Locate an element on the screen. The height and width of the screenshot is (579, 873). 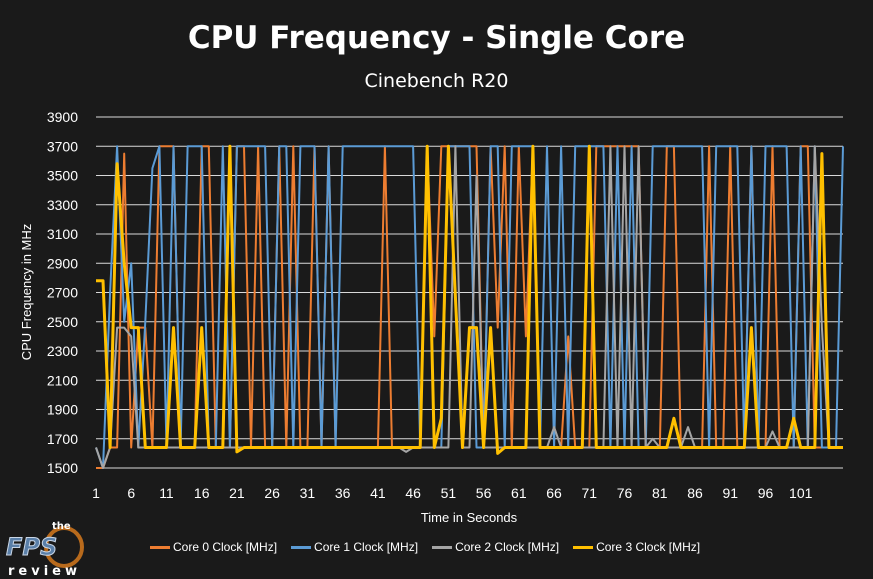
y-tick-label: 3900 is located at coordinates (62, 117).